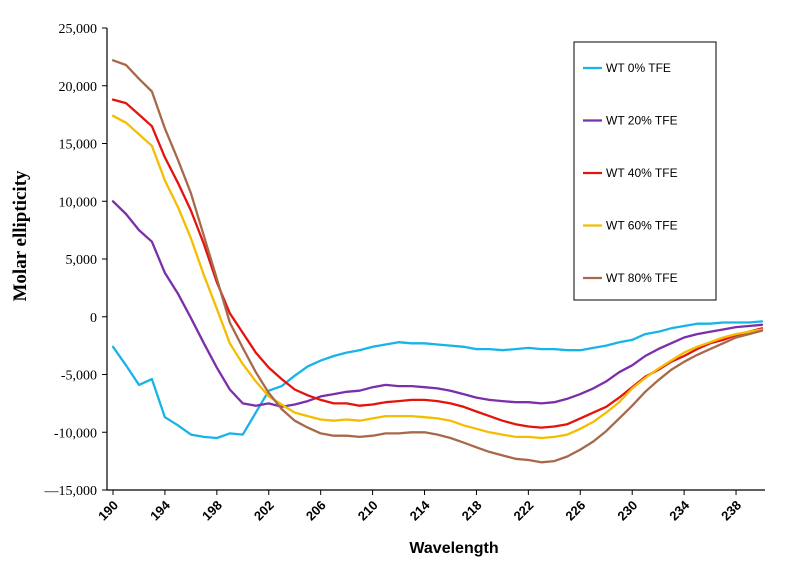 The height and width of the screenshot is (562, 792). I want to click on legend-label-4: WT 60% TFE, so click(642, 226).